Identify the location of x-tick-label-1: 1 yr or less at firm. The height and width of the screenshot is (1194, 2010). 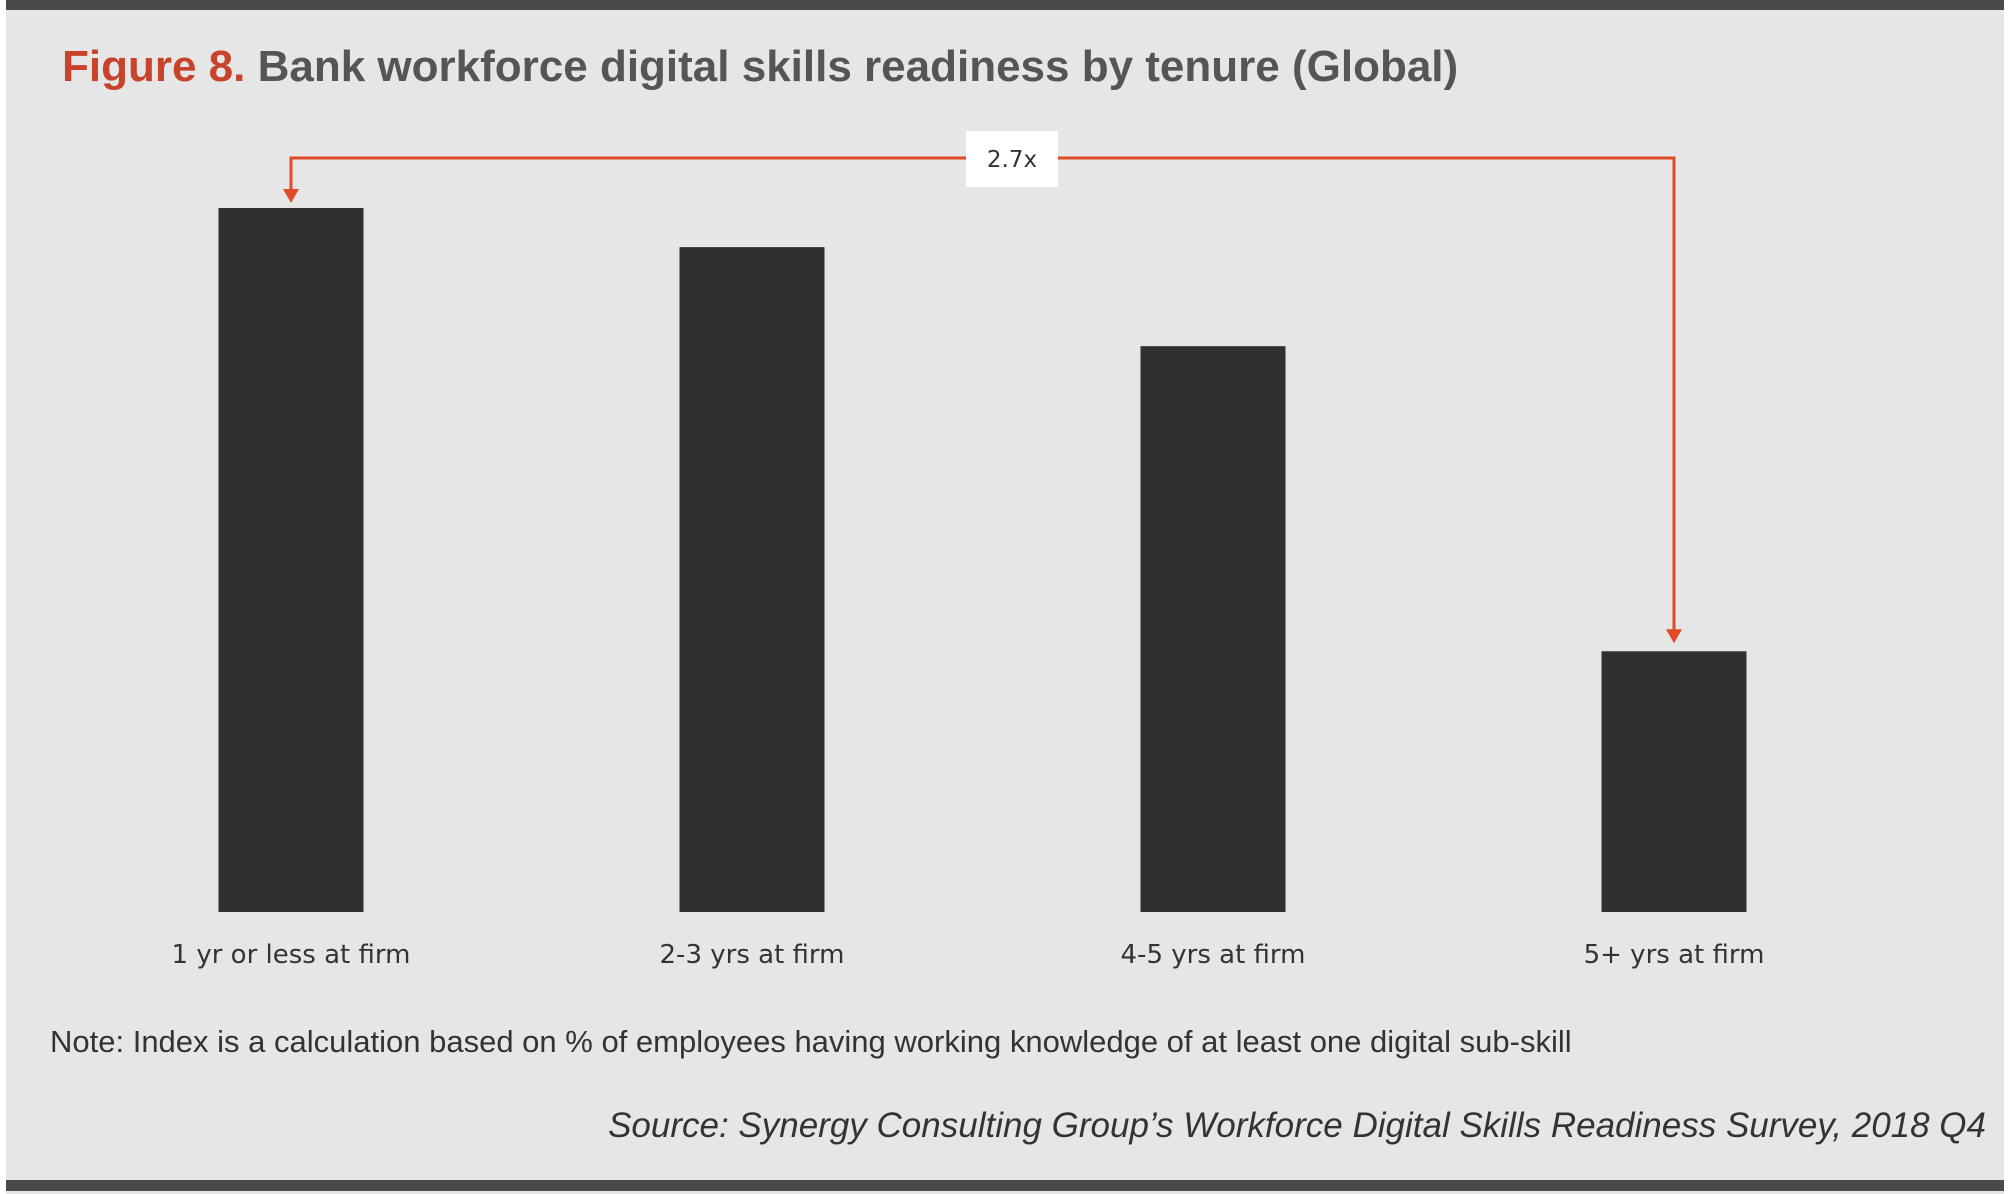
(291, 955).